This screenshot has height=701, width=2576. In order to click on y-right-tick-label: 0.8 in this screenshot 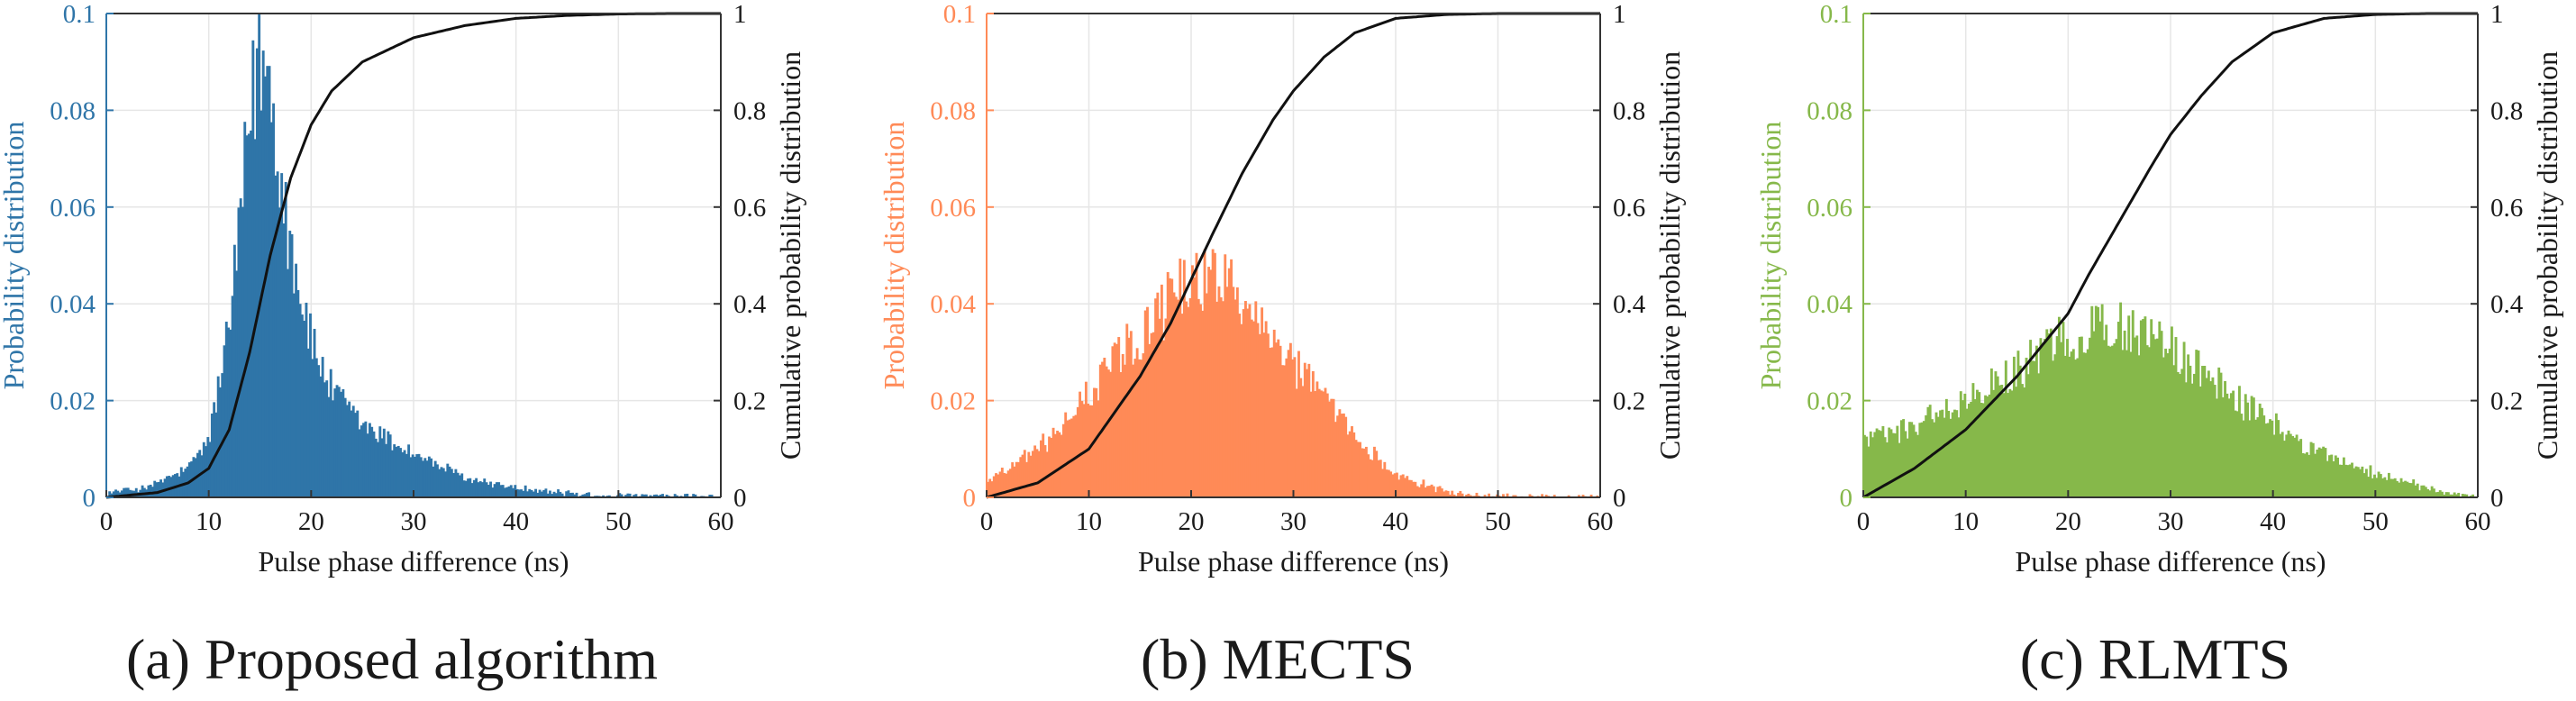, I will do `click(749, 111)`.